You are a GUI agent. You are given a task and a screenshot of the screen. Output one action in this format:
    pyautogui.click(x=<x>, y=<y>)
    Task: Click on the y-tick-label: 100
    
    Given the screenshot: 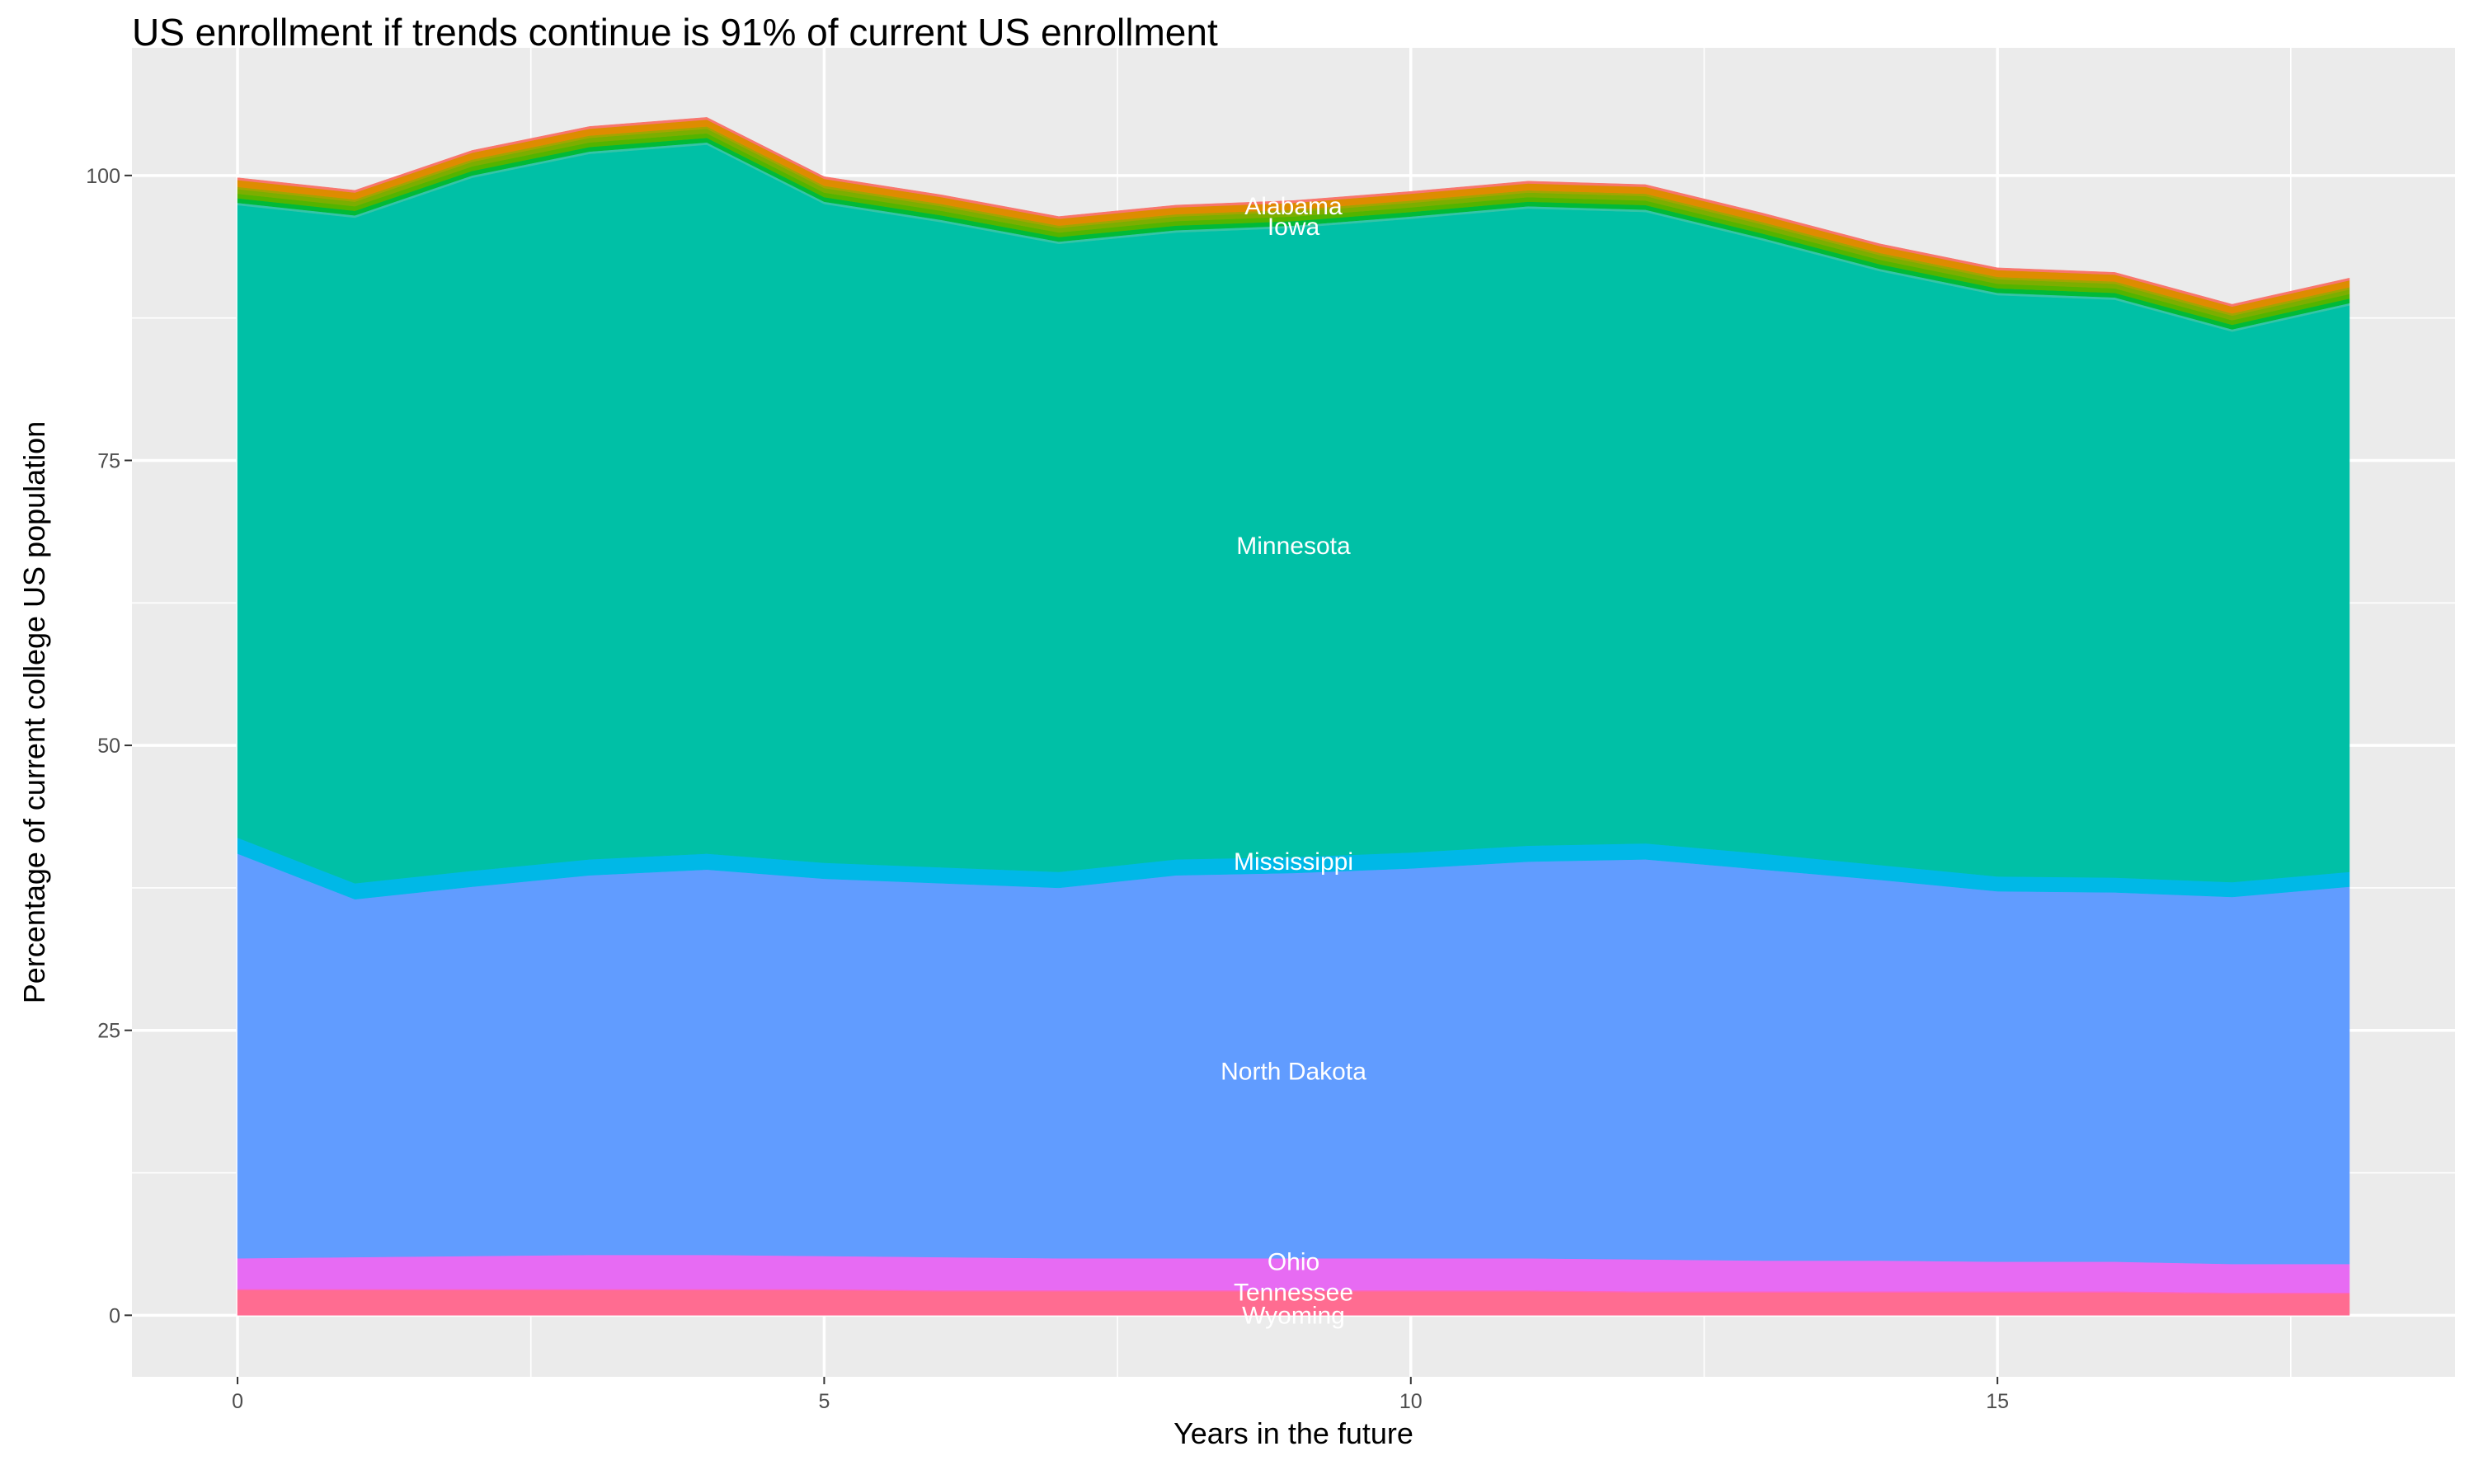 What is the action you would take?
    pyautogui.click(x=103, y=176)
    